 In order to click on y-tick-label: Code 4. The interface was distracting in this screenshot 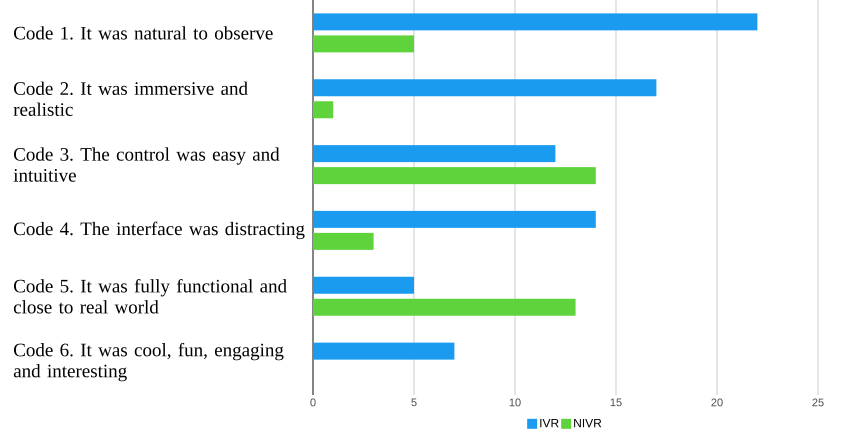, I will do `click(159, 231)`.